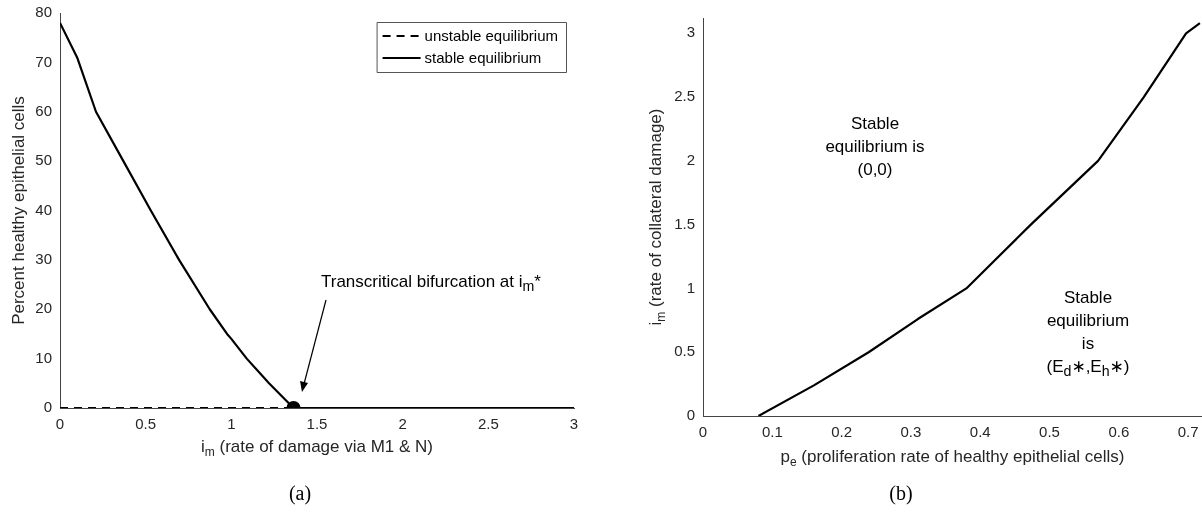 The height and width of the screenshot is (523, 1202). Describe the element at coordinates (18, 210) in the screenshot. I see `y-axis-title: Percent healthy epithelial cells` at that location.